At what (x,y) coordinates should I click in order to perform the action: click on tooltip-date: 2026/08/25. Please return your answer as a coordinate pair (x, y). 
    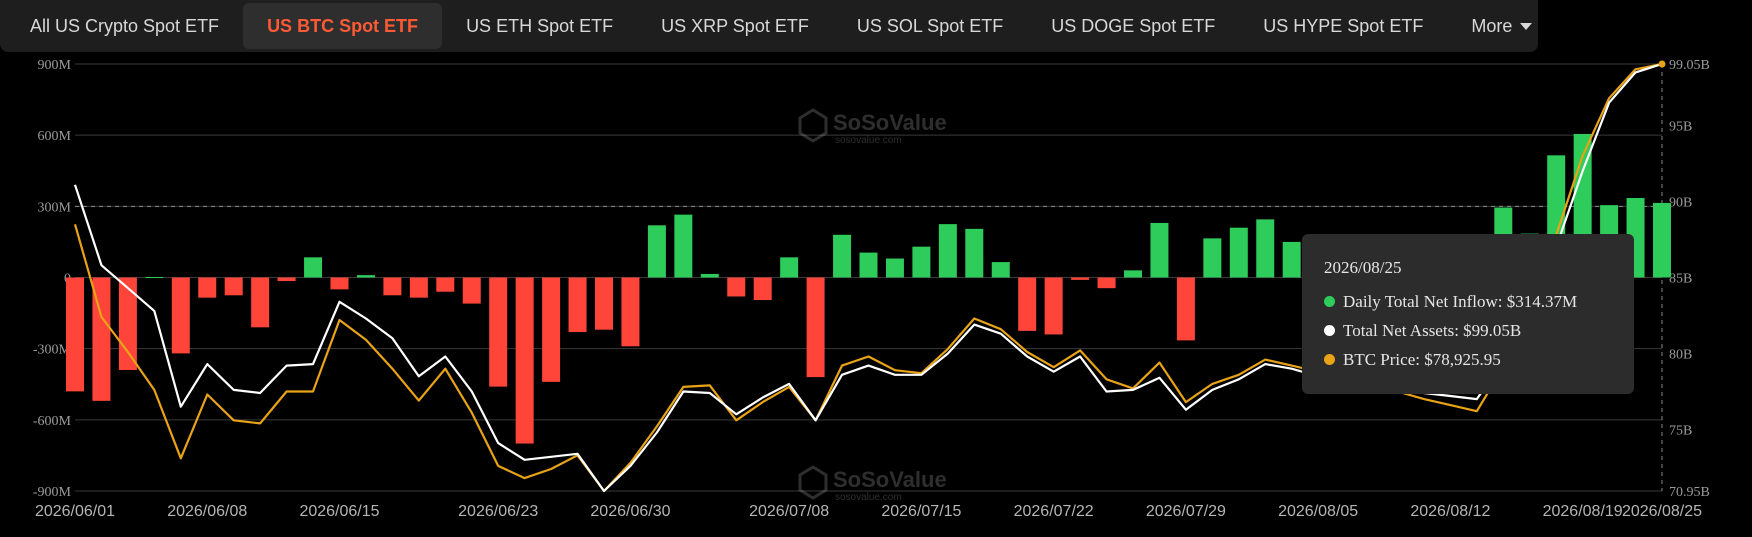
    Looking at the image, I should click on (1363, 267).